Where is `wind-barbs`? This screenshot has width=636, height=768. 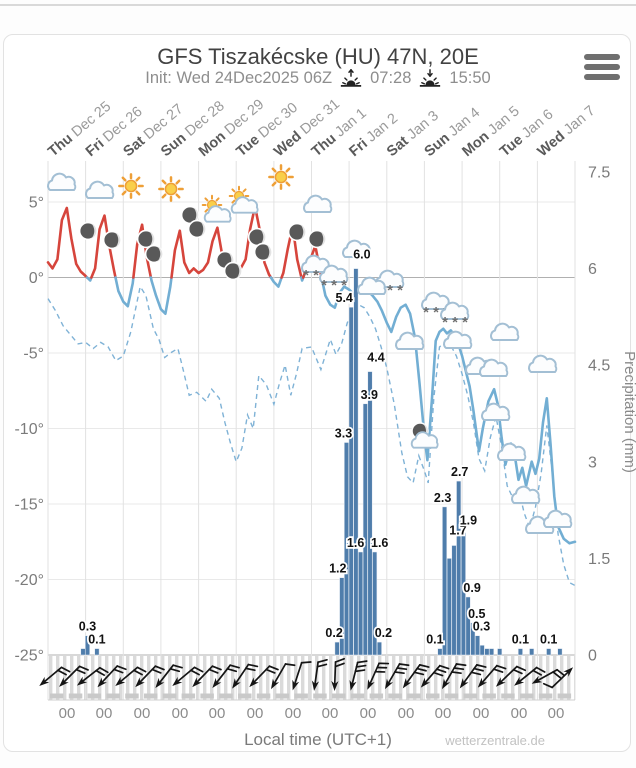 wind-barbs is located at coordinates (306, 674).